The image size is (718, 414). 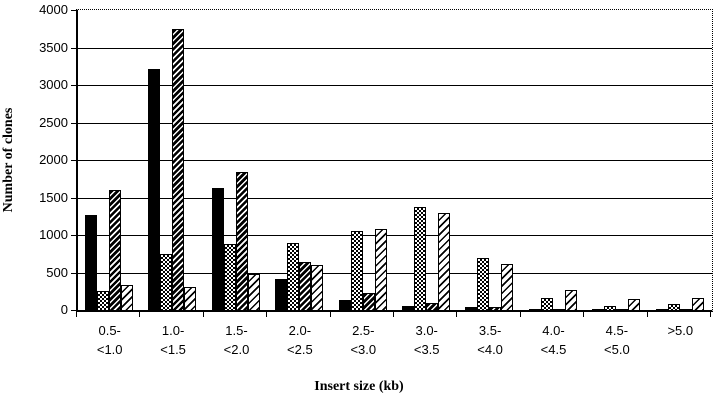 What do you see at coordinates (490, 340) in the screenshot?
I see `x-axis-category-label: 3.5- <4.0` at bounding box center [490, 340].